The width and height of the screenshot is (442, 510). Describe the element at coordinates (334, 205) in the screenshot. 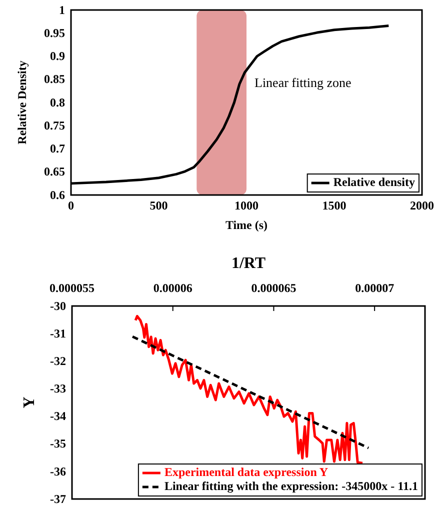

I see `x-tick-label: 1500` at that location.